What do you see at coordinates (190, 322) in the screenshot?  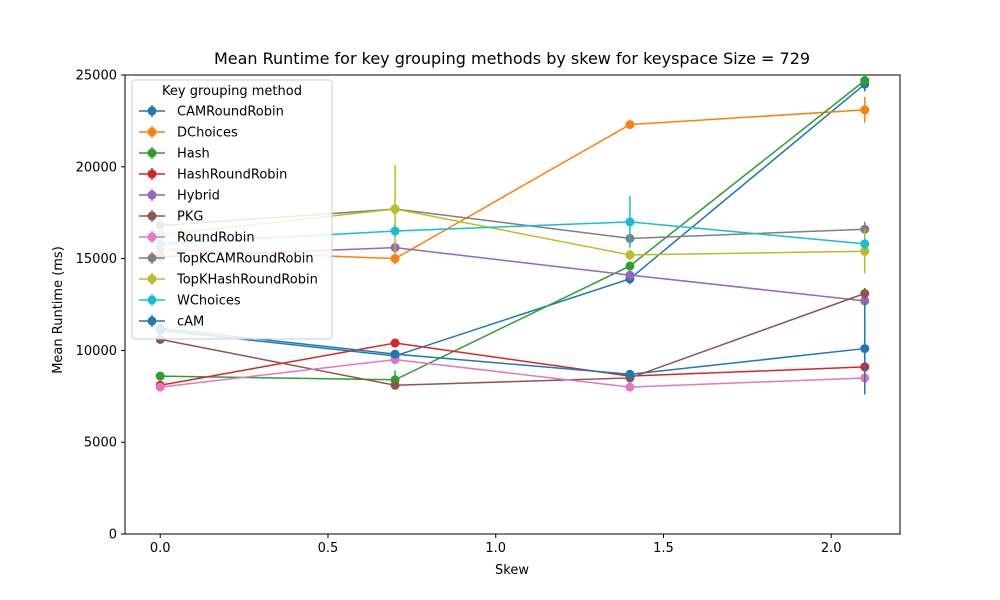 I see `legend-label: cAM` at bounding box center [190, 322].